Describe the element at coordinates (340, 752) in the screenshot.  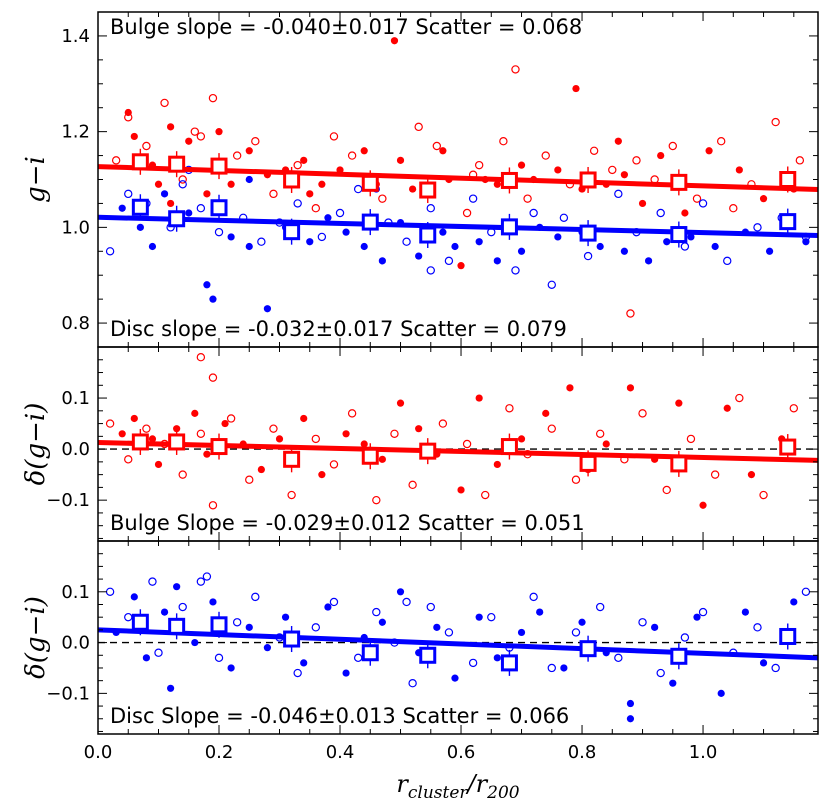
I see `x-tick-label: 0.4` at that location.